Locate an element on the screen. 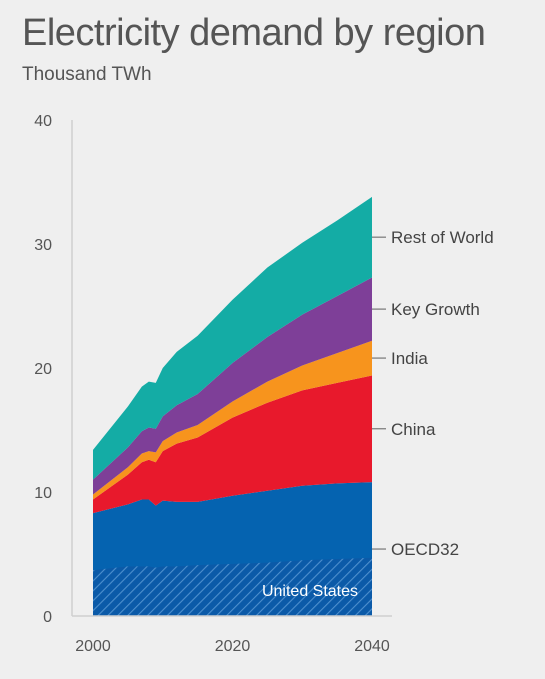 The width and height of the screenshot is (545, 679). legend-label-india: India is located at coordinates (409, 358).